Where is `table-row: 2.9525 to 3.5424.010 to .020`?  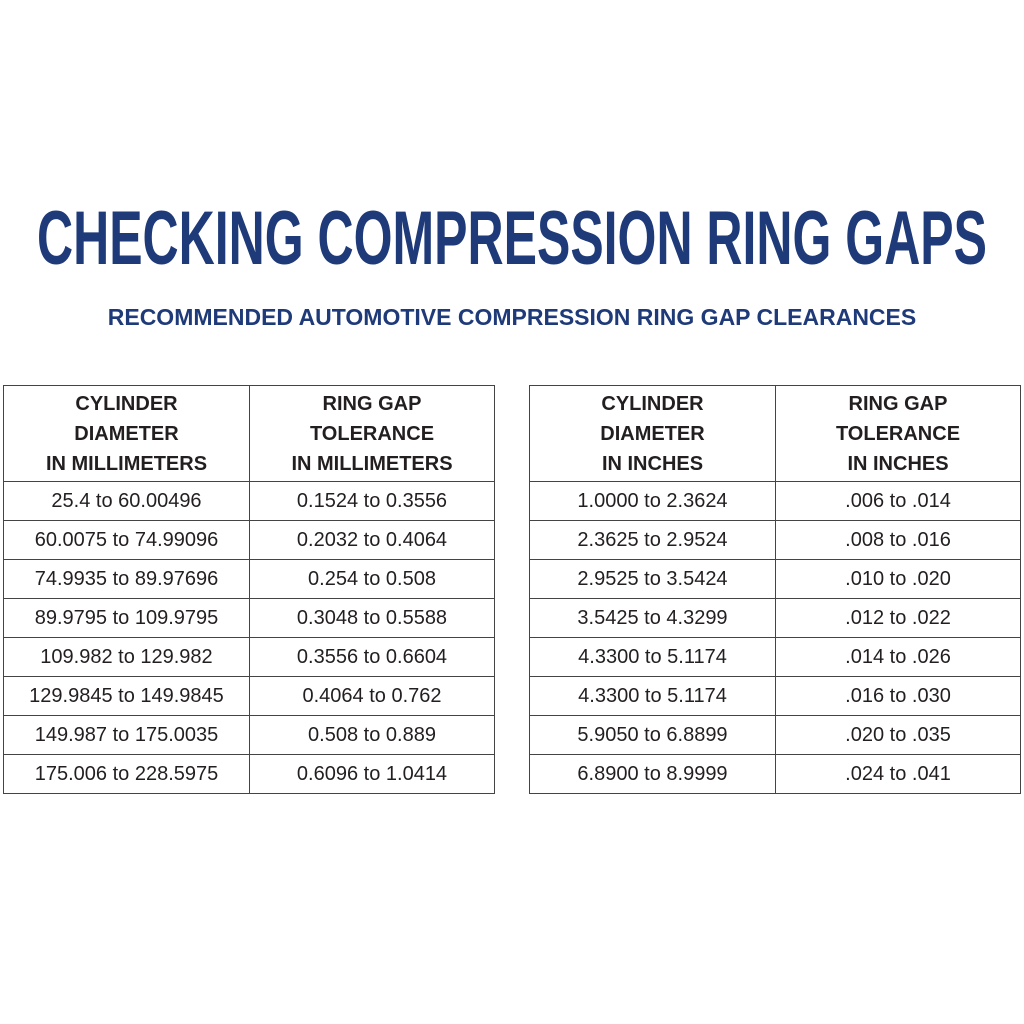
table-row: 2.9525 to 3.5424.010 to .020 is located at coordinates (775, 579).